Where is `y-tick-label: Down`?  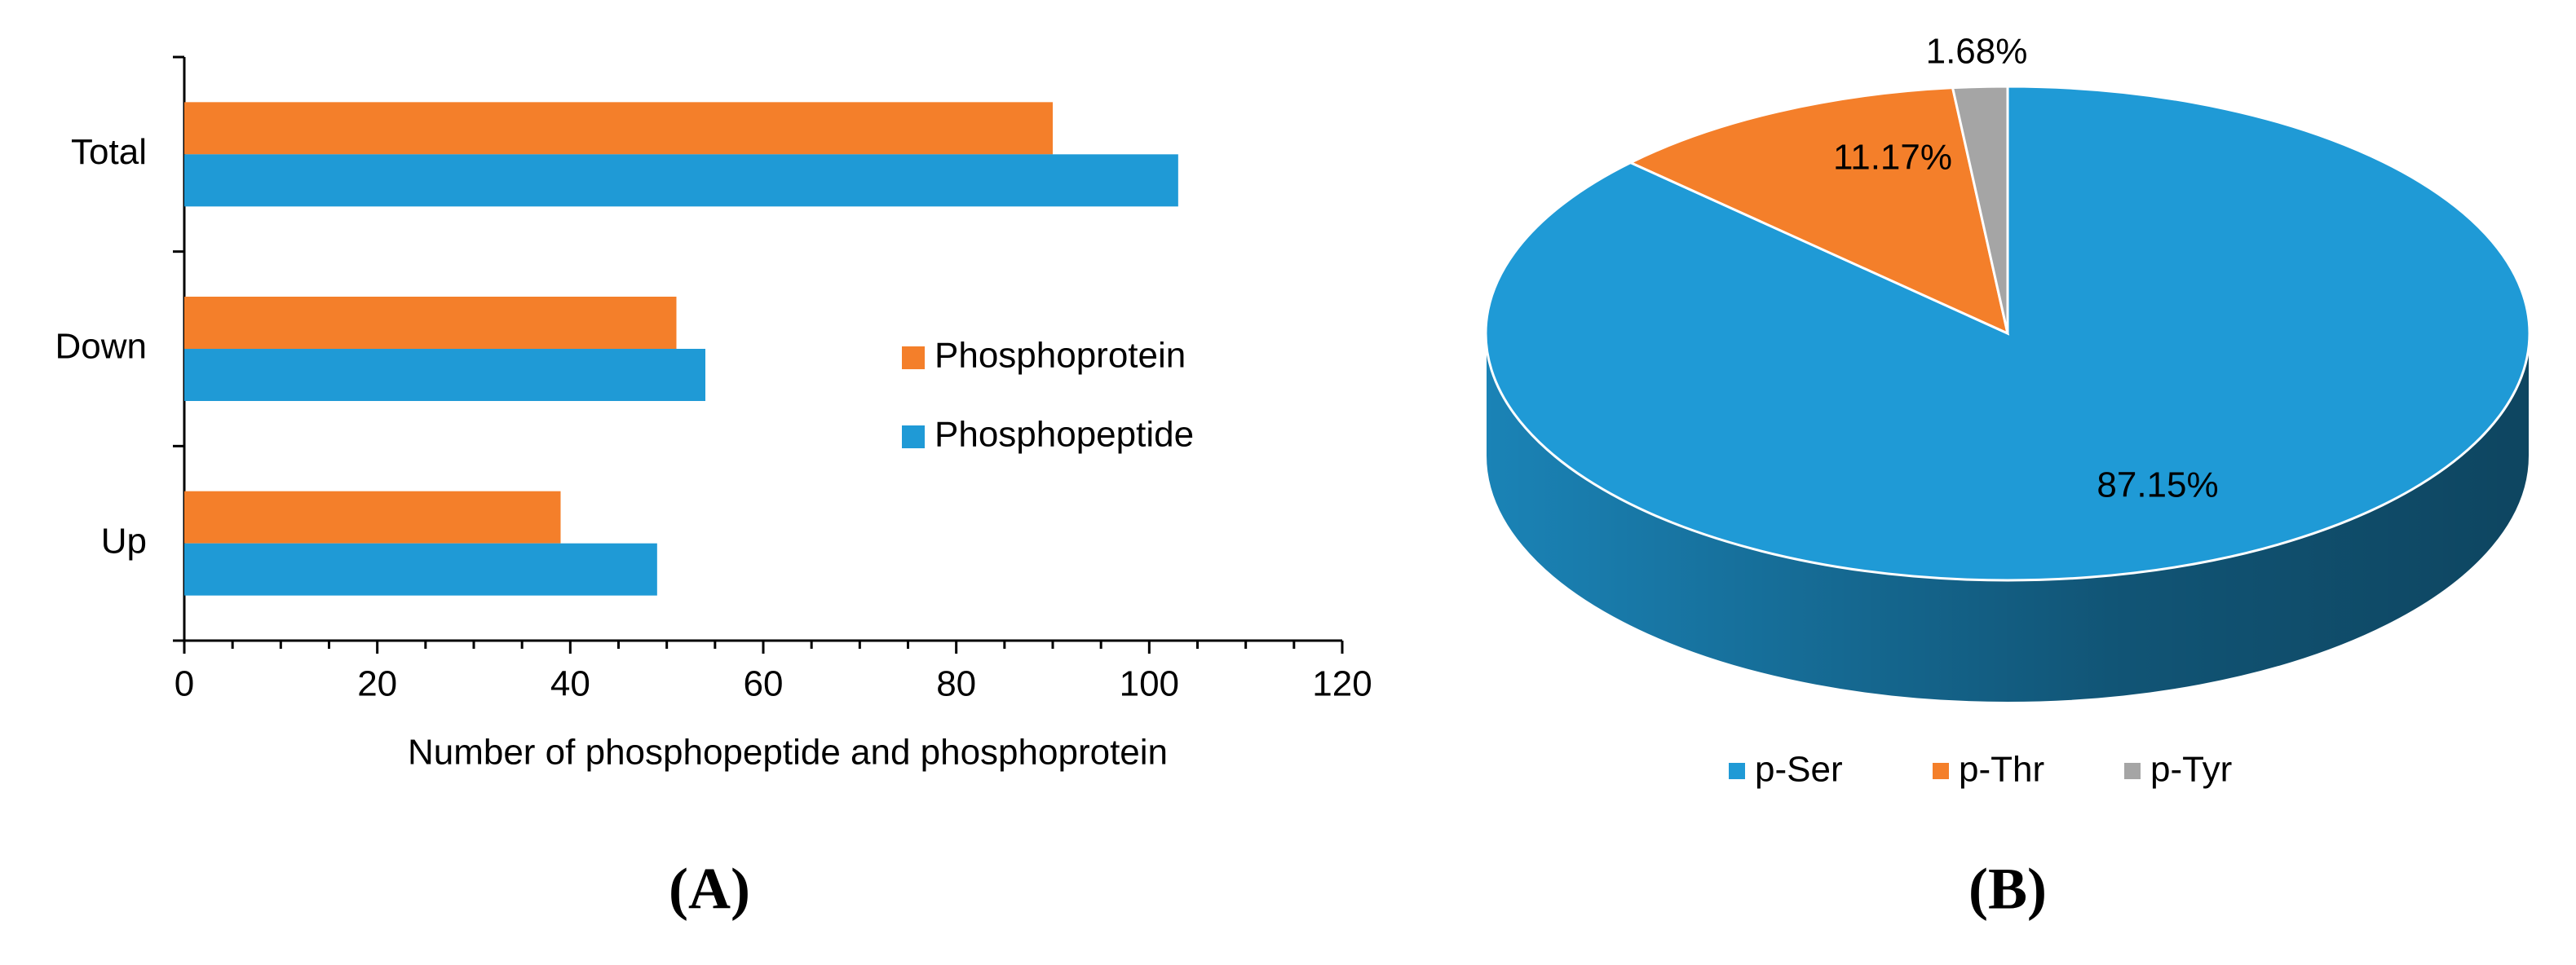 y-tick-label: Down is located at coordinates (101, 347).